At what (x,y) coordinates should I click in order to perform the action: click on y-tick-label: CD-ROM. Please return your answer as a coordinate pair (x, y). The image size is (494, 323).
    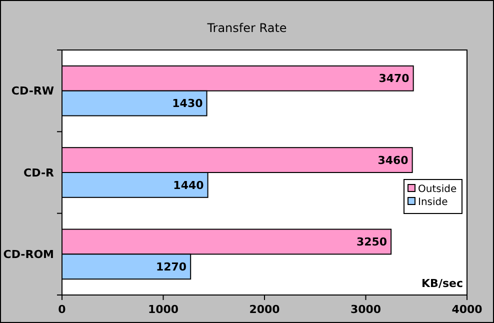
    Looking at the image, I should click on (28, 255).